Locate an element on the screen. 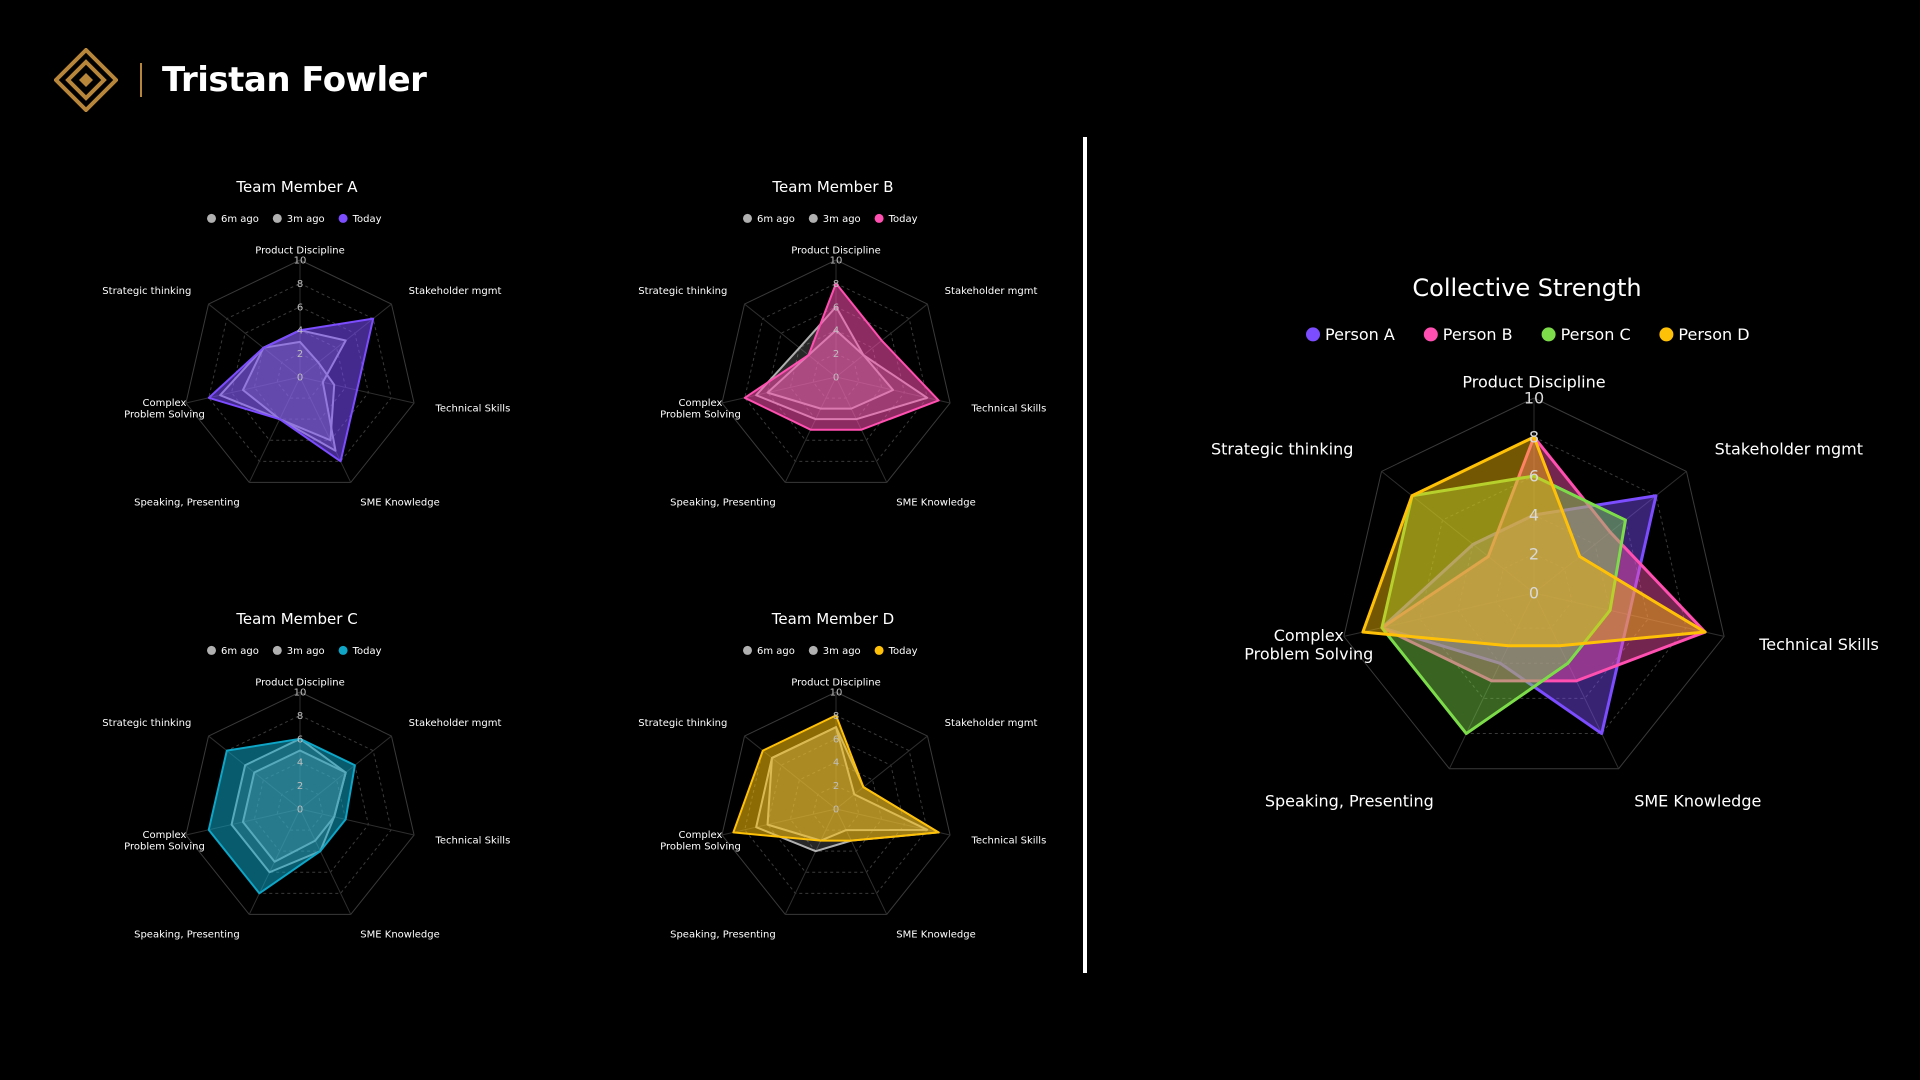  logo-diamond-icon is located at coordinates (86, 80).